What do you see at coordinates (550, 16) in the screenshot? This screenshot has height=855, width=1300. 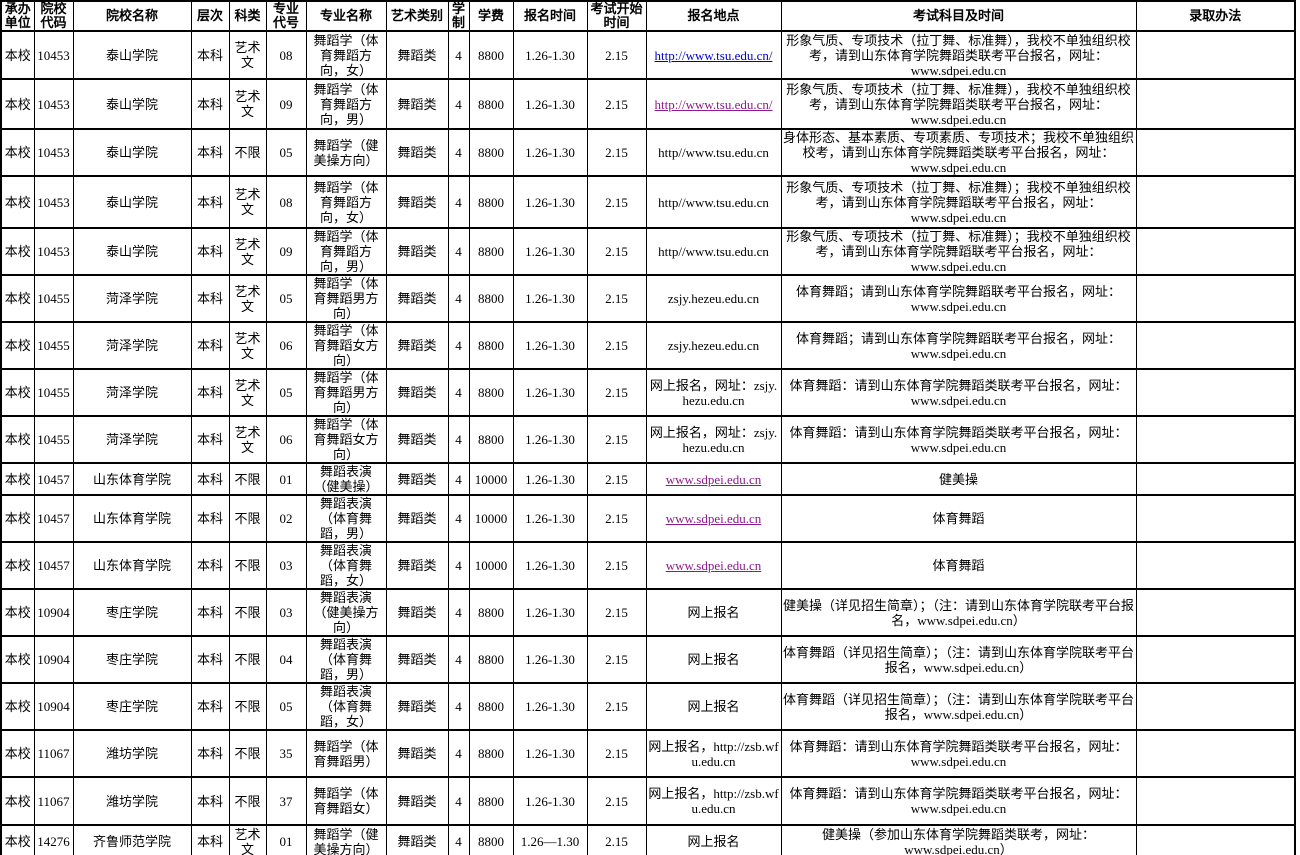 I see `column-header: 报名时间` at bounding box center [550, 16].